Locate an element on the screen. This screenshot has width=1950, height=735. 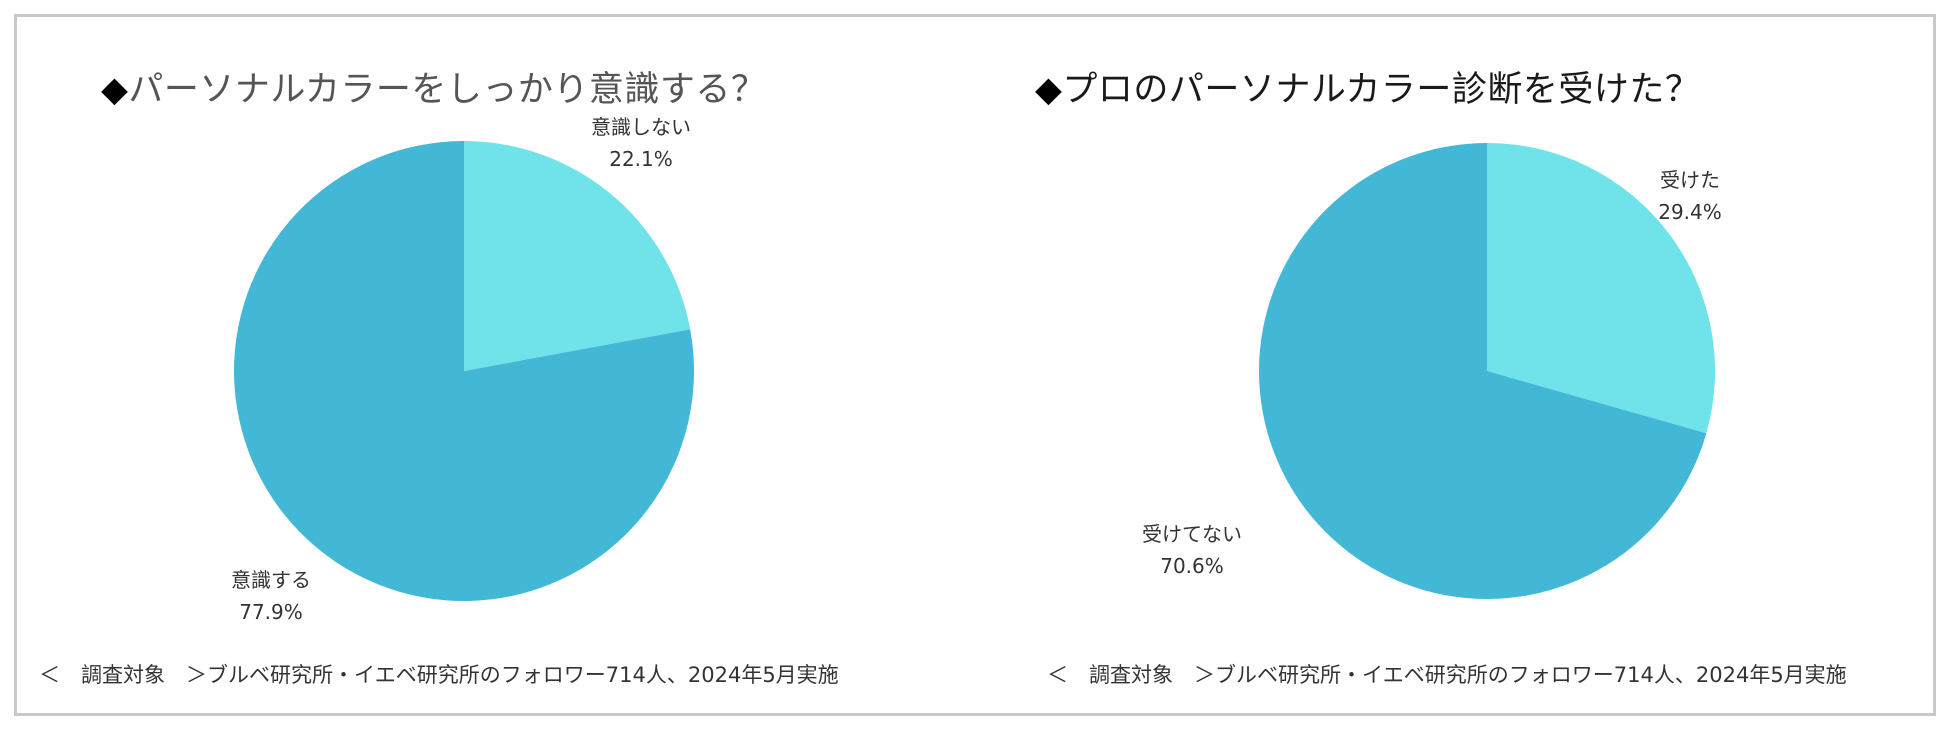
slice-not-aware-category-label: 意識しない is located at coordinates (641, 127).